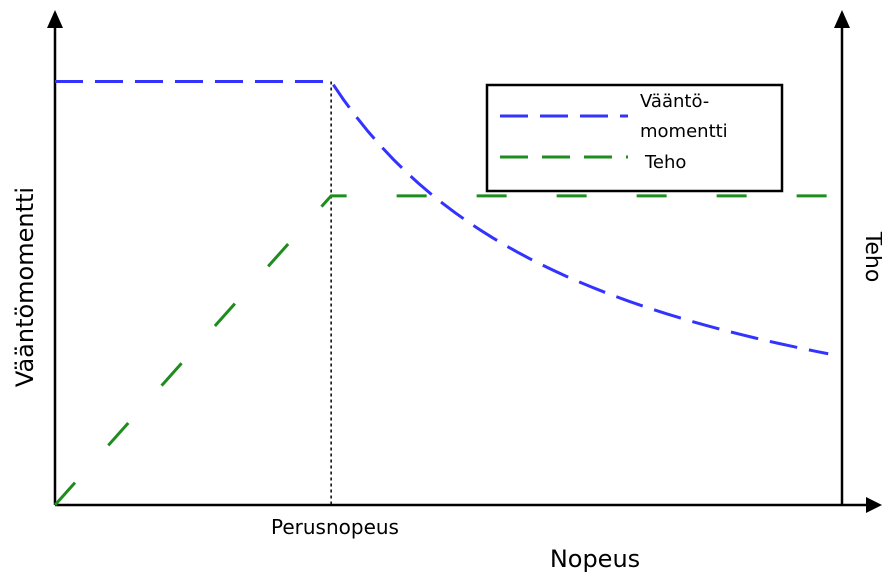  Describe the element at coordinates (871, 257) in the screenshot. I see `y2-axis-label: Teho` at that location.